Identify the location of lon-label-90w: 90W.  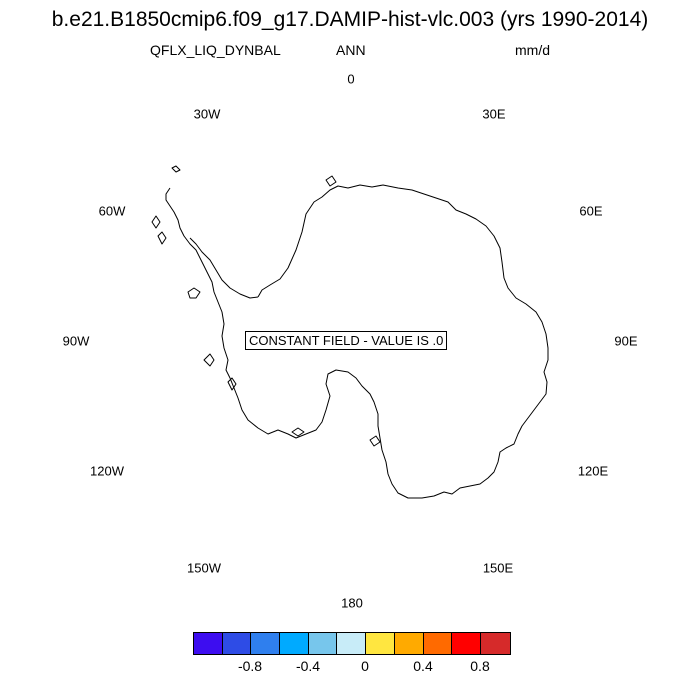
(76, 341).